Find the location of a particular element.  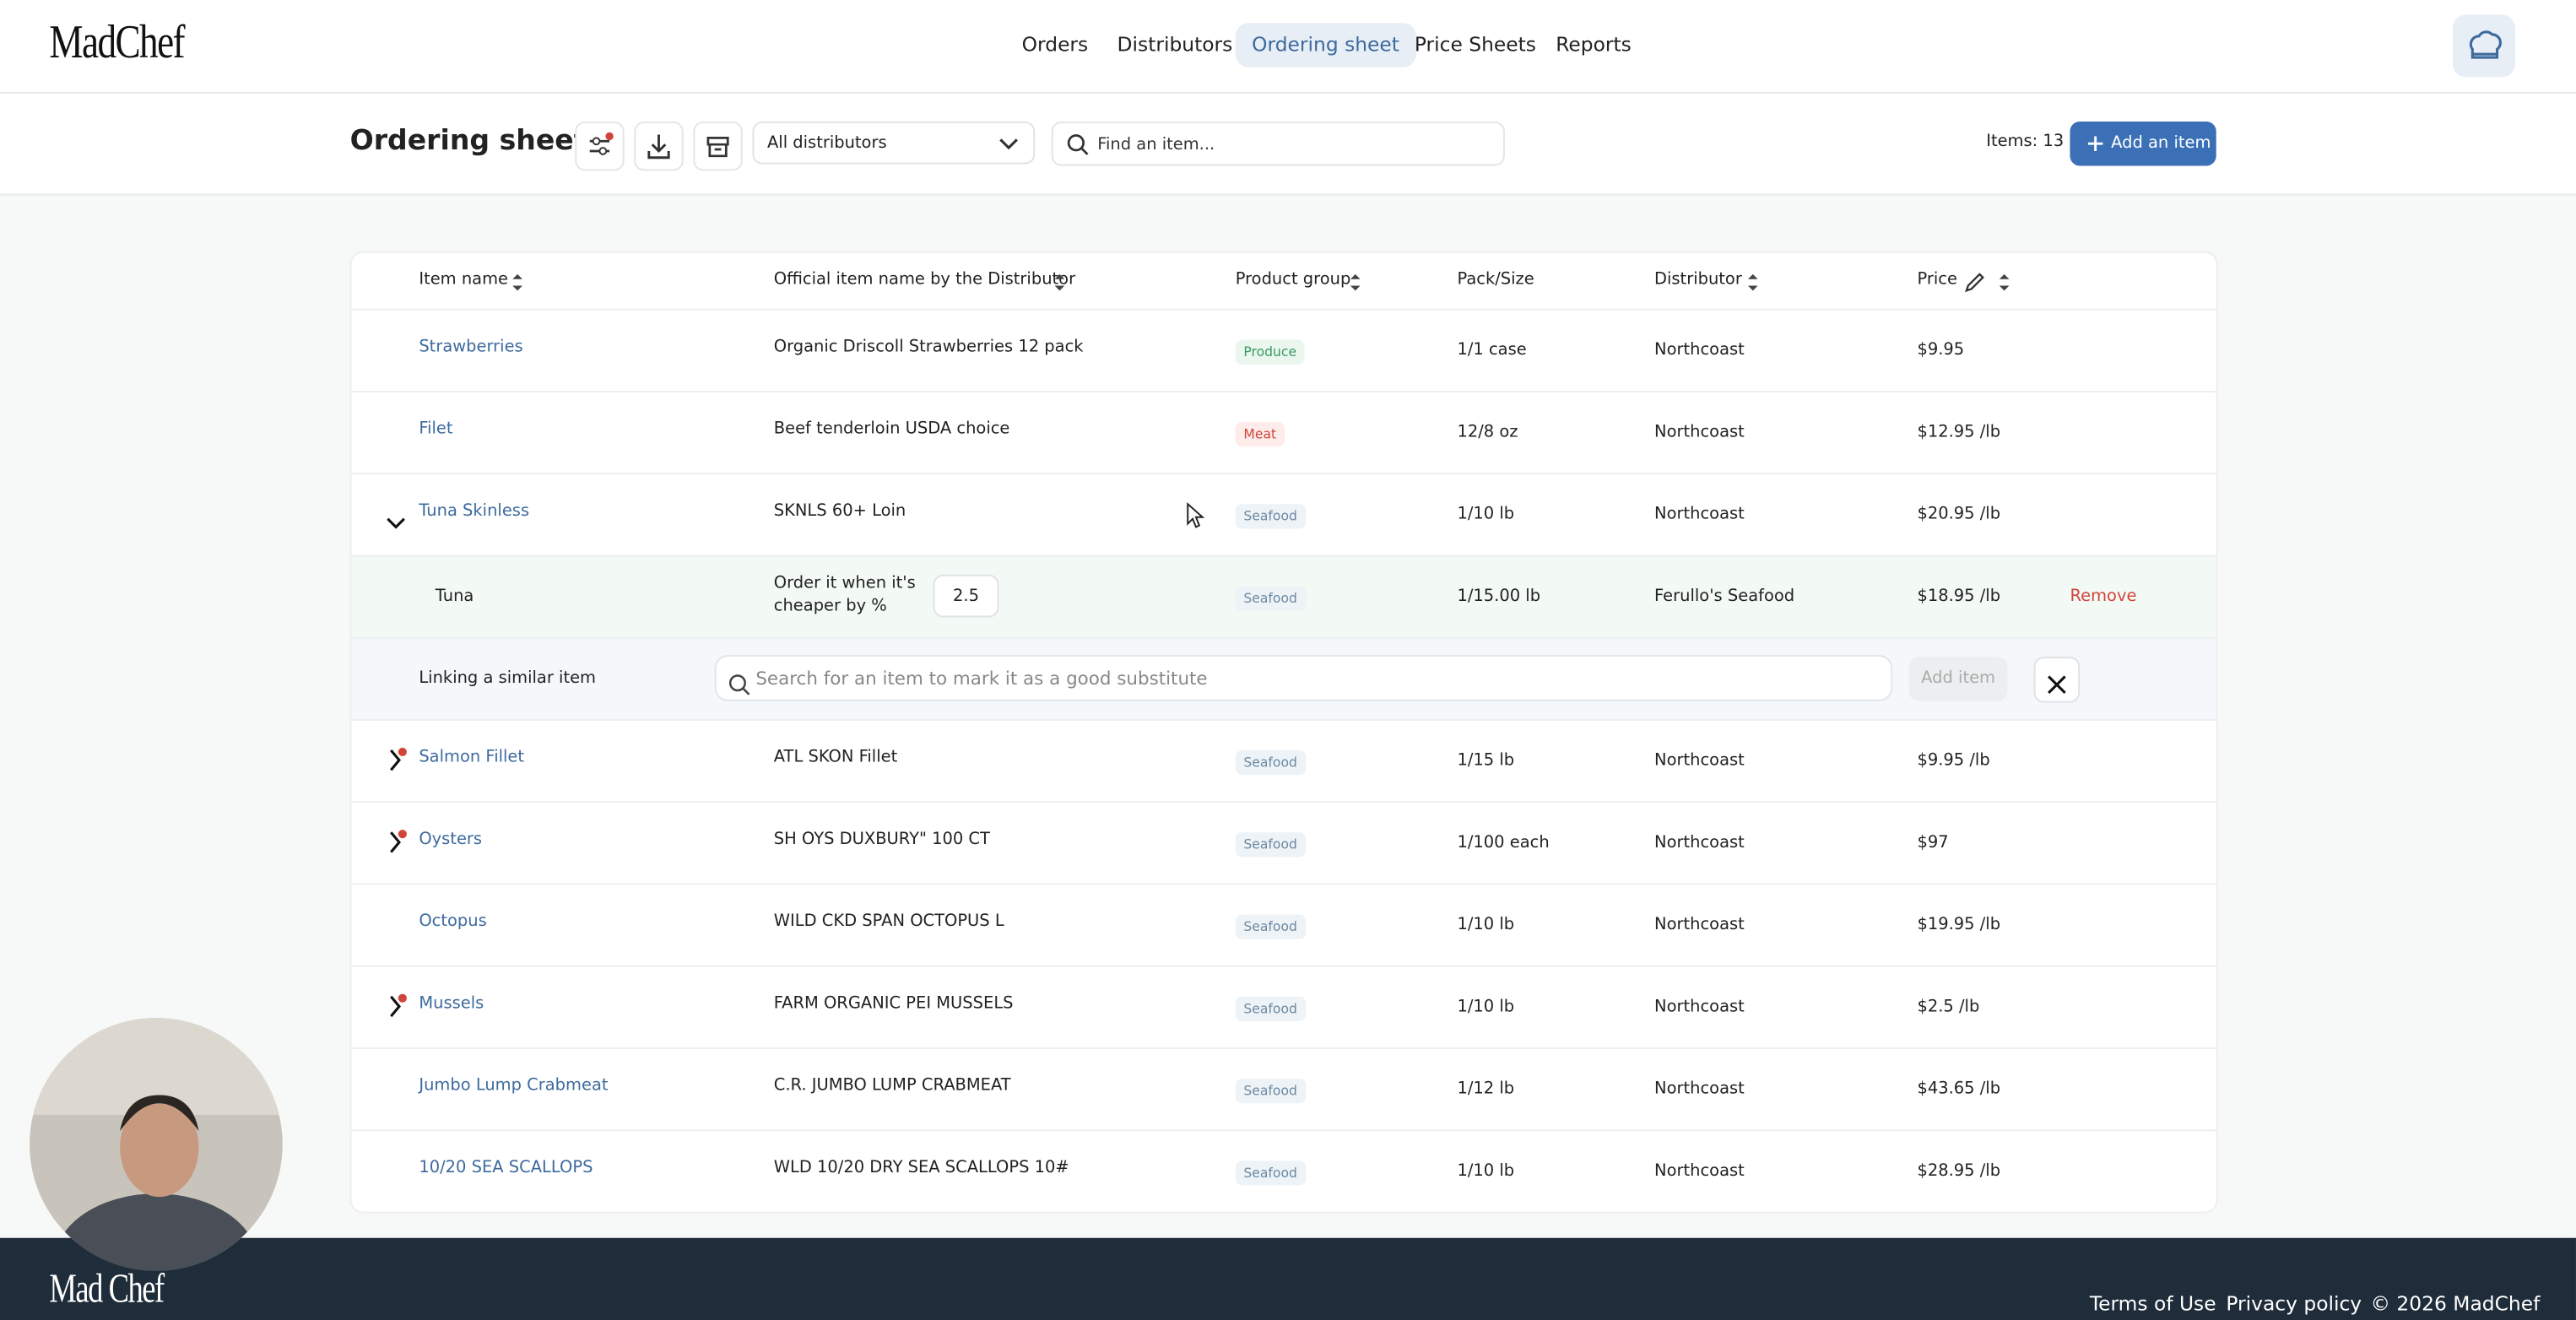

close-link-button is located at coordinates (2057, 680).